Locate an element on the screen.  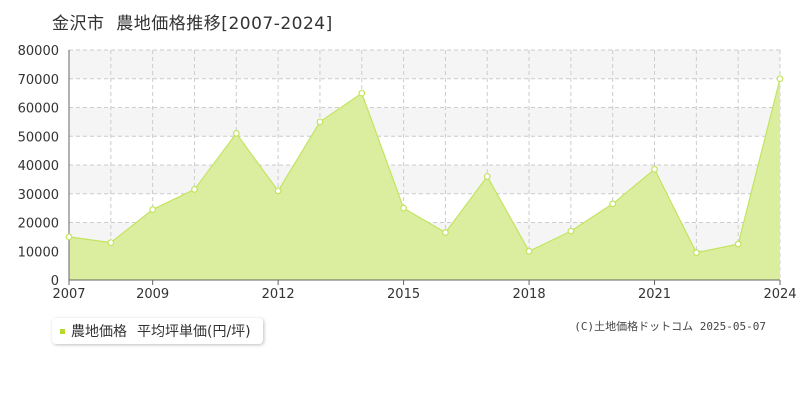
x-tick-label: 2007 is located at coordinates (68, 294).